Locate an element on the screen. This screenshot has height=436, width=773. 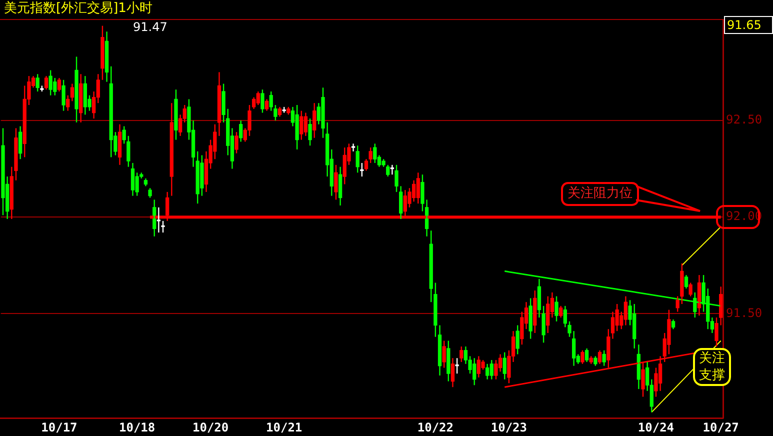
x-tick-label: 10/22 is located at coordinates (435, 427).